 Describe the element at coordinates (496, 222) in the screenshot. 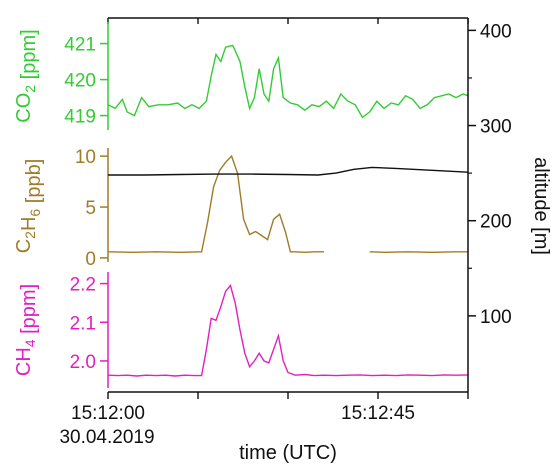

I see `altitude-y-tick-label: 200` at that location.